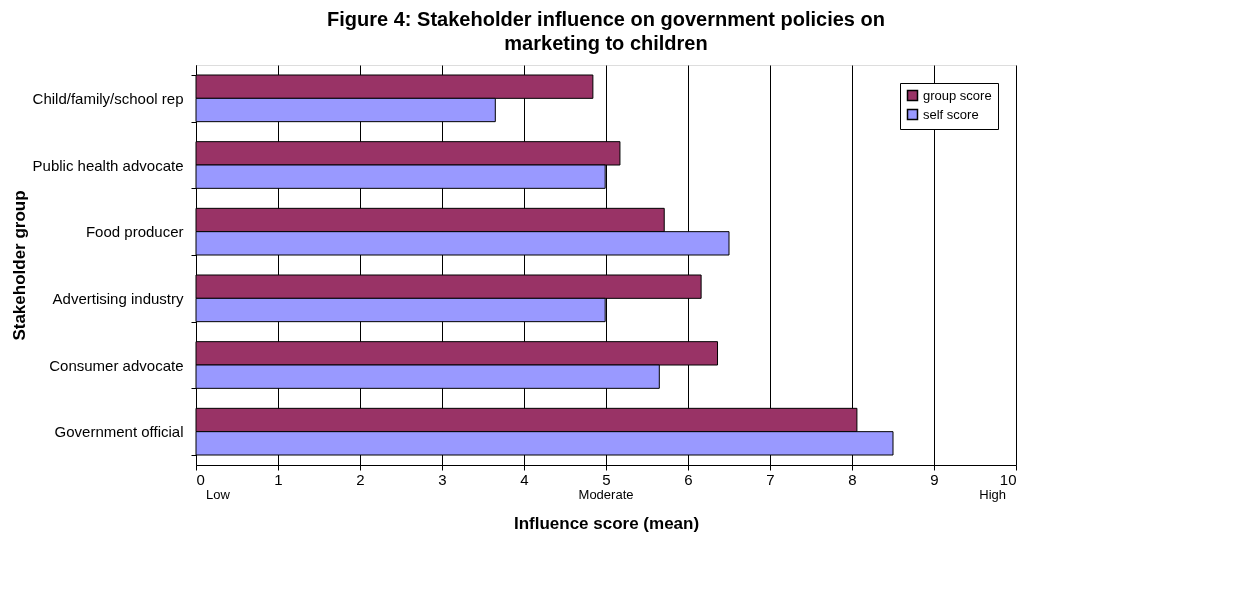 This screenshot has width=1234, height=606. I want to click on text: High, so click(992, 494).